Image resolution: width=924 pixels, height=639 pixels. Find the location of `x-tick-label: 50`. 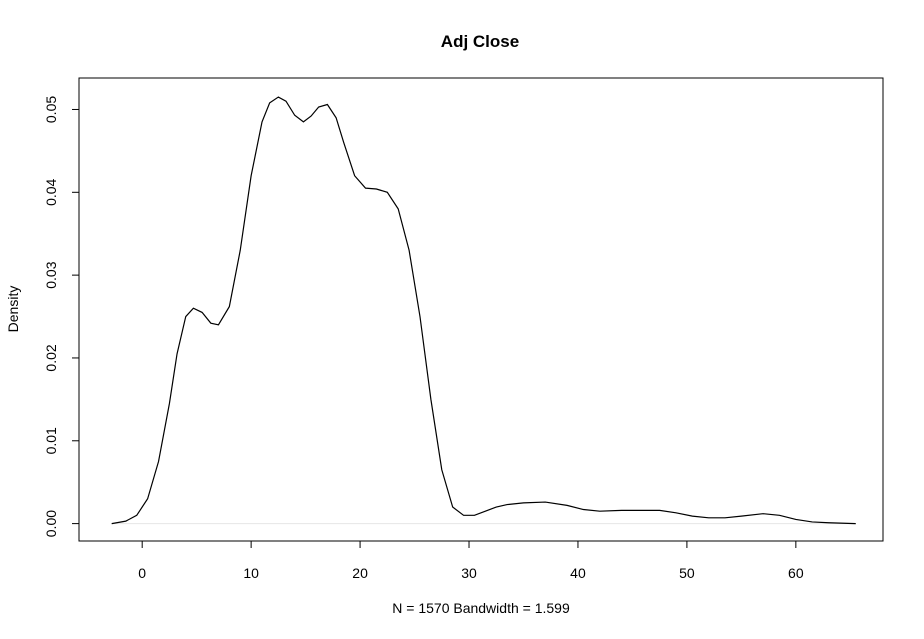

x-tick-label: 50 is located at coordinates (687, 573).